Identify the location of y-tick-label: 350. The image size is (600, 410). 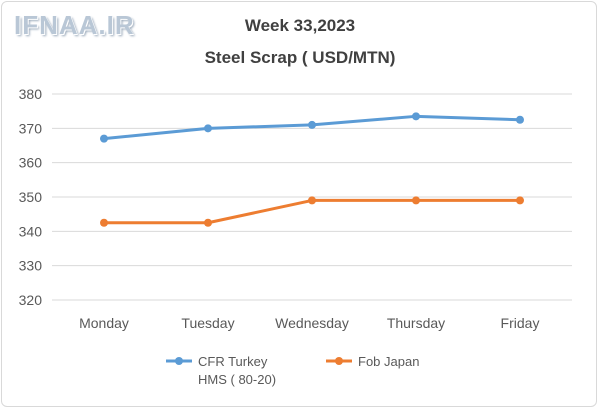
(31, 197).